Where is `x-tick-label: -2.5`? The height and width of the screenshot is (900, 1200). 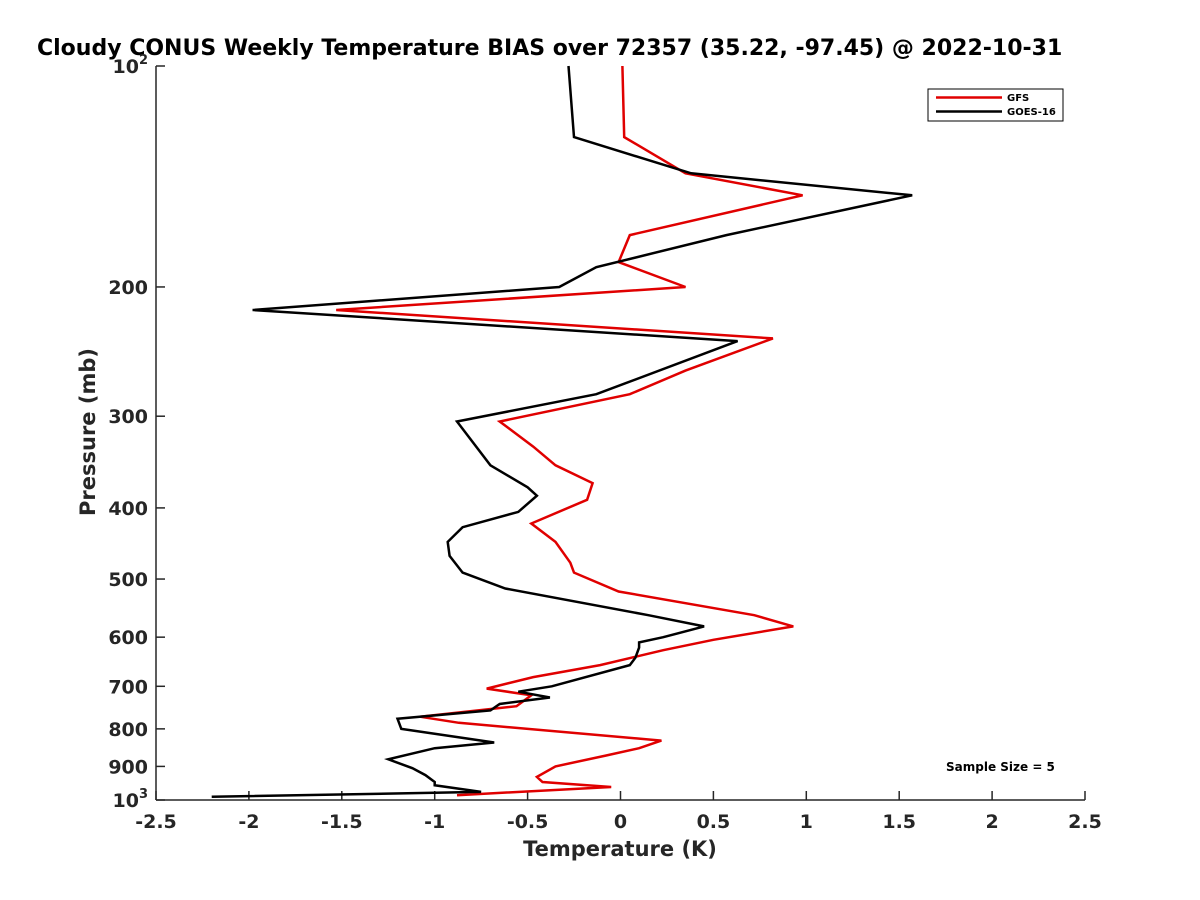 x-tick-label: -2.5 is located at coordinates (156, 822).